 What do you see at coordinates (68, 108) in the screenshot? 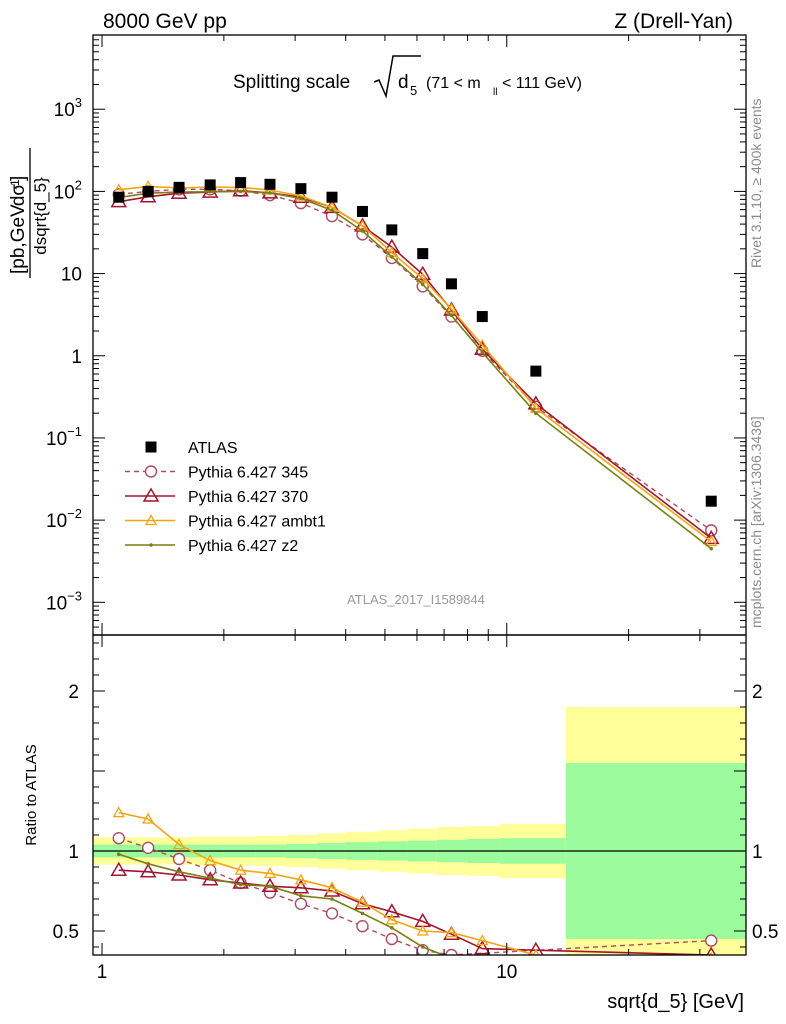
I see `y-tick-label: 10³` at bounding box center [68, 108].